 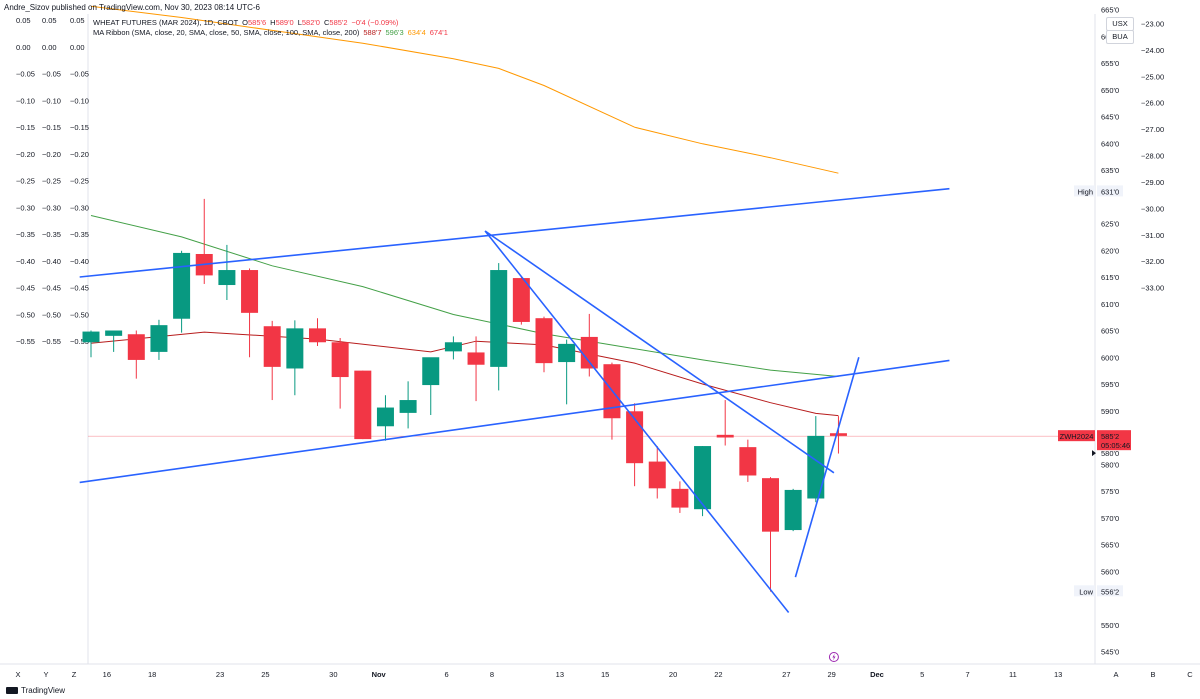 What do you see at coordinates (107, 674) in the screenshot?
I see `time-axis-tick: 16` at bounding box center [107, 674].